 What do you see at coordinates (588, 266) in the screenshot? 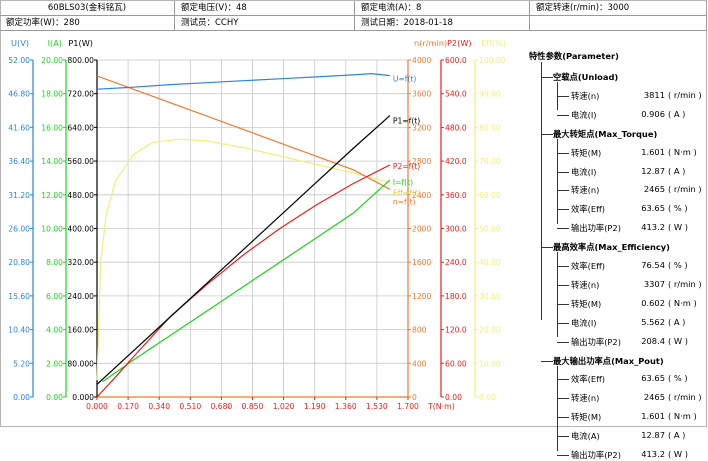
I see `param-name: 效率(Eff)` at bounding box center [588, 266].